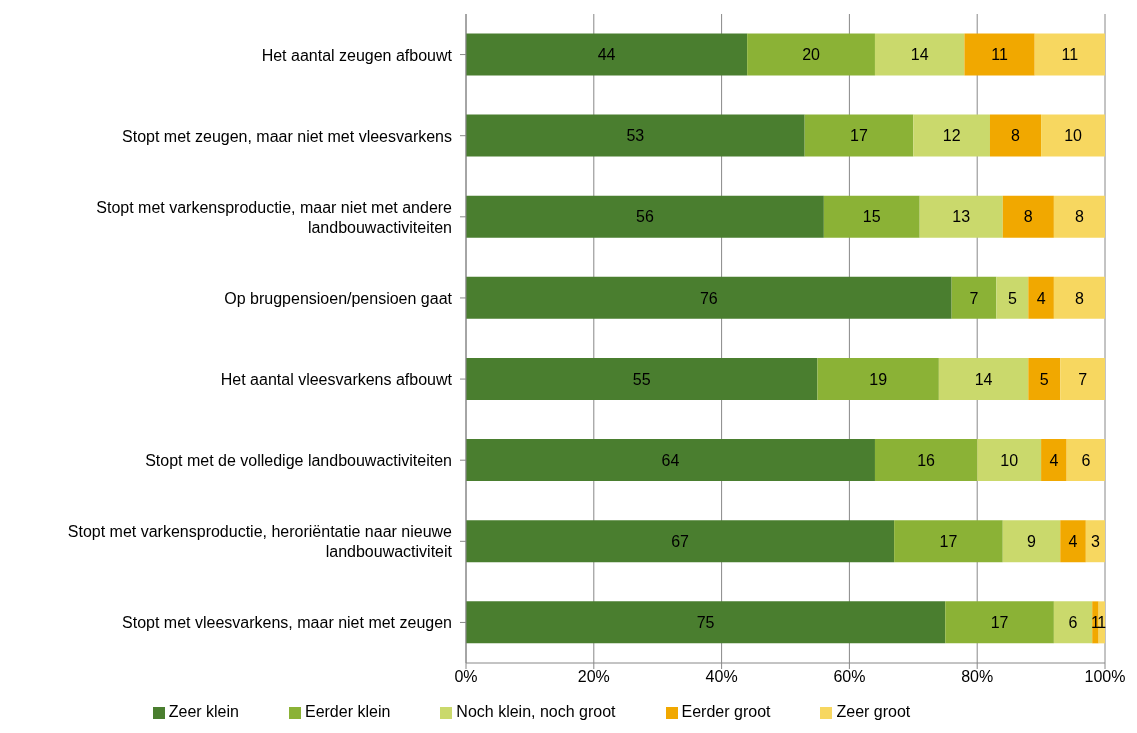 The image size is (1137, 733). I want to click on legend-label: Zeer klein, so click(203, 711).